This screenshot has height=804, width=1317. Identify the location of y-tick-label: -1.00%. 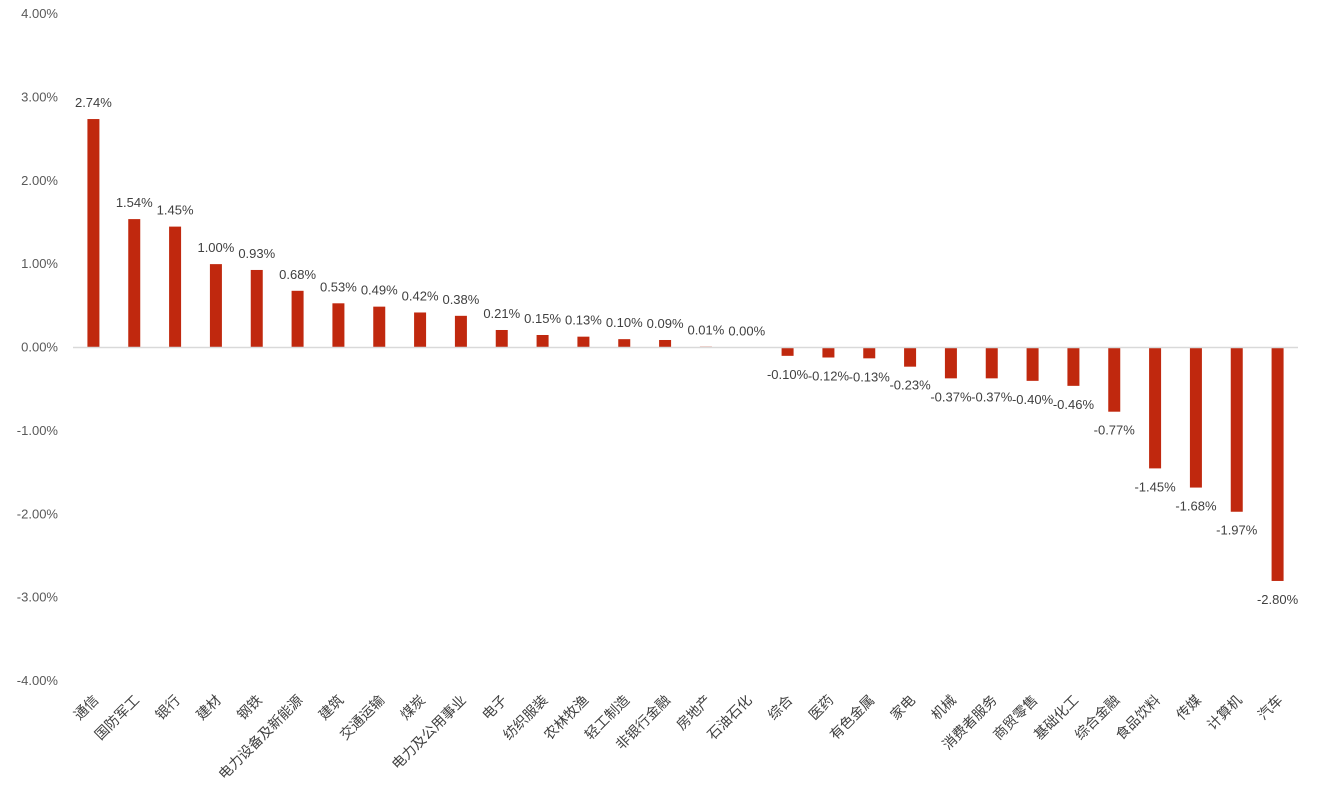
(38, 430).